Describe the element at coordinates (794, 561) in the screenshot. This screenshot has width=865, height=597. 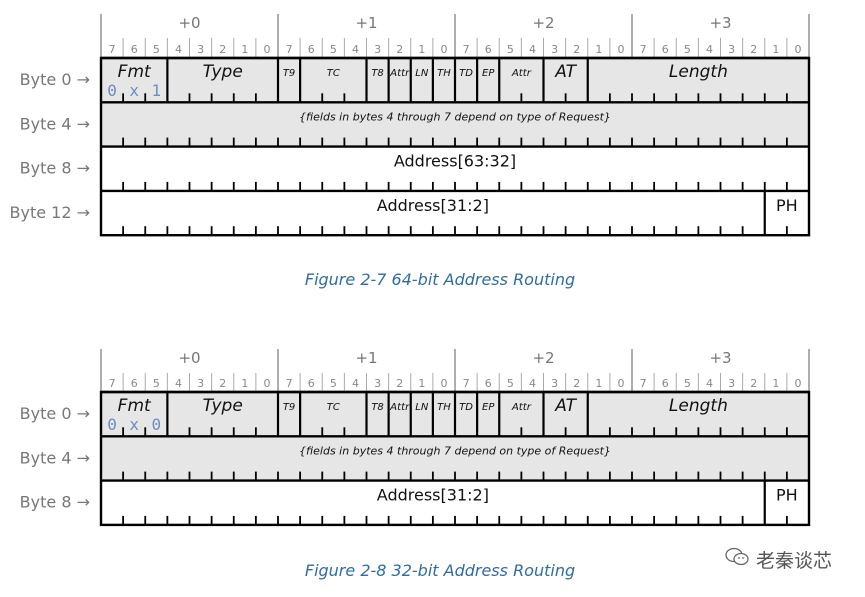
I see `watermark-text: 老秦谈芯` at that location.